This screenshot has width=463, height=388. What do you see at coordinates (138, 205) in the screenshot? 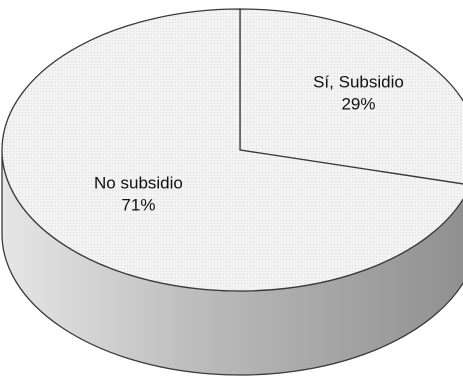
I see `slice-value-no-subsidio: 71%` at bounding box center [138, 205].